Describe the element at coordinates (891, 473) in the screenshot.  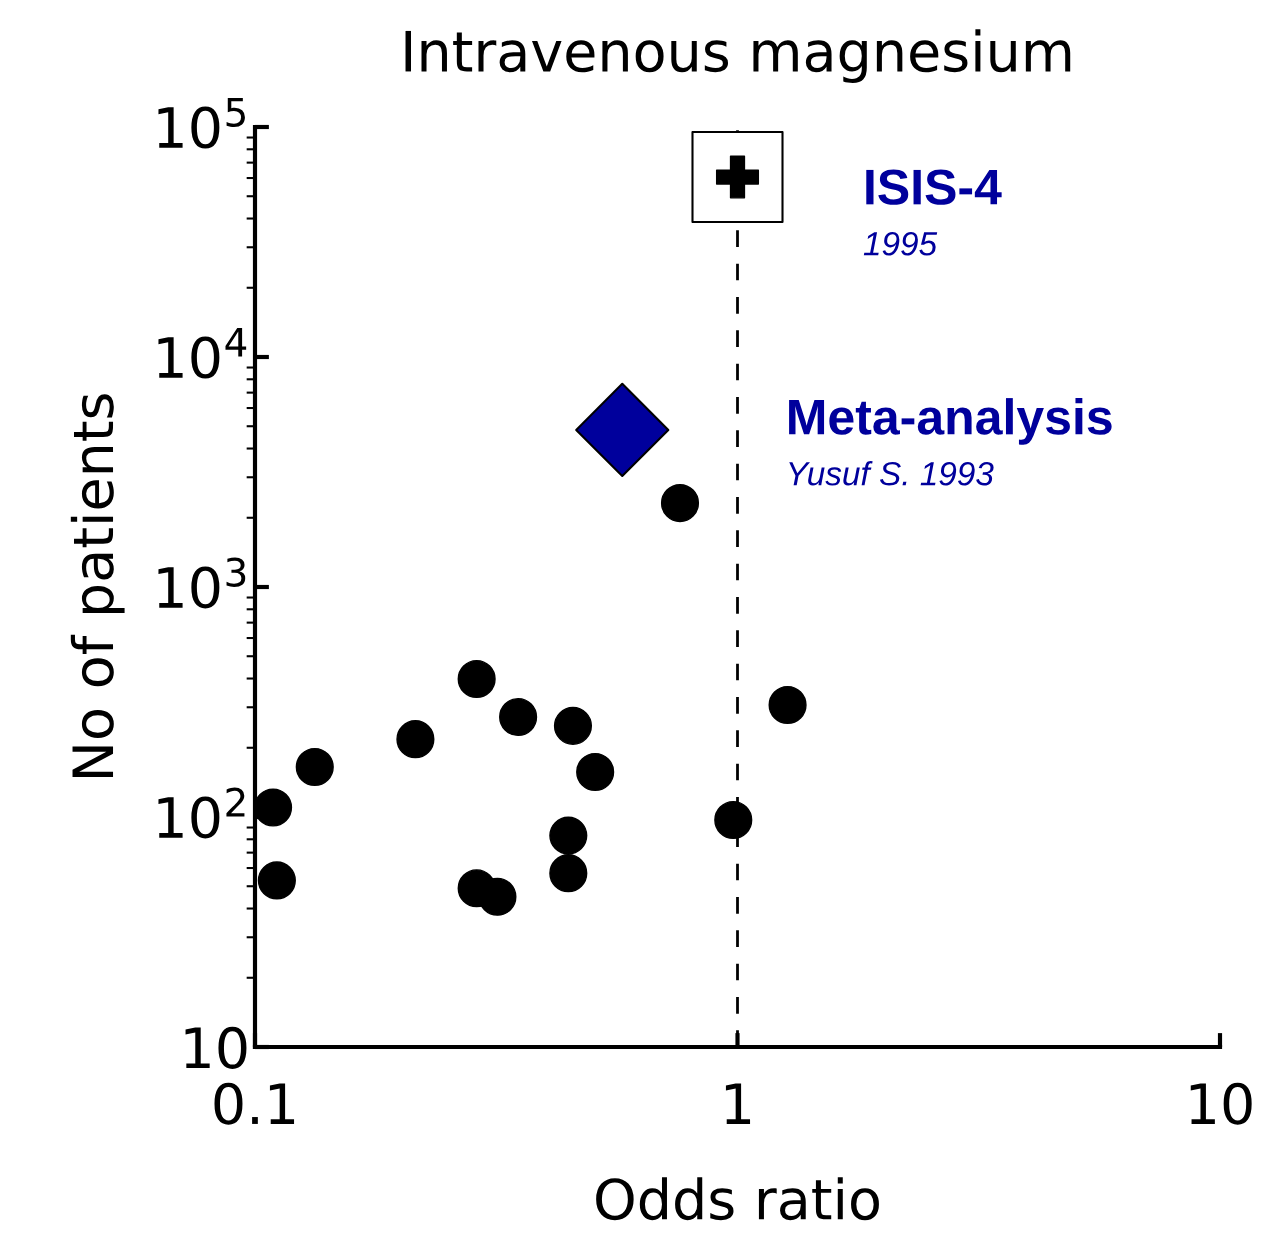
I see `annotation: Yusuf S. 1993` at that location.